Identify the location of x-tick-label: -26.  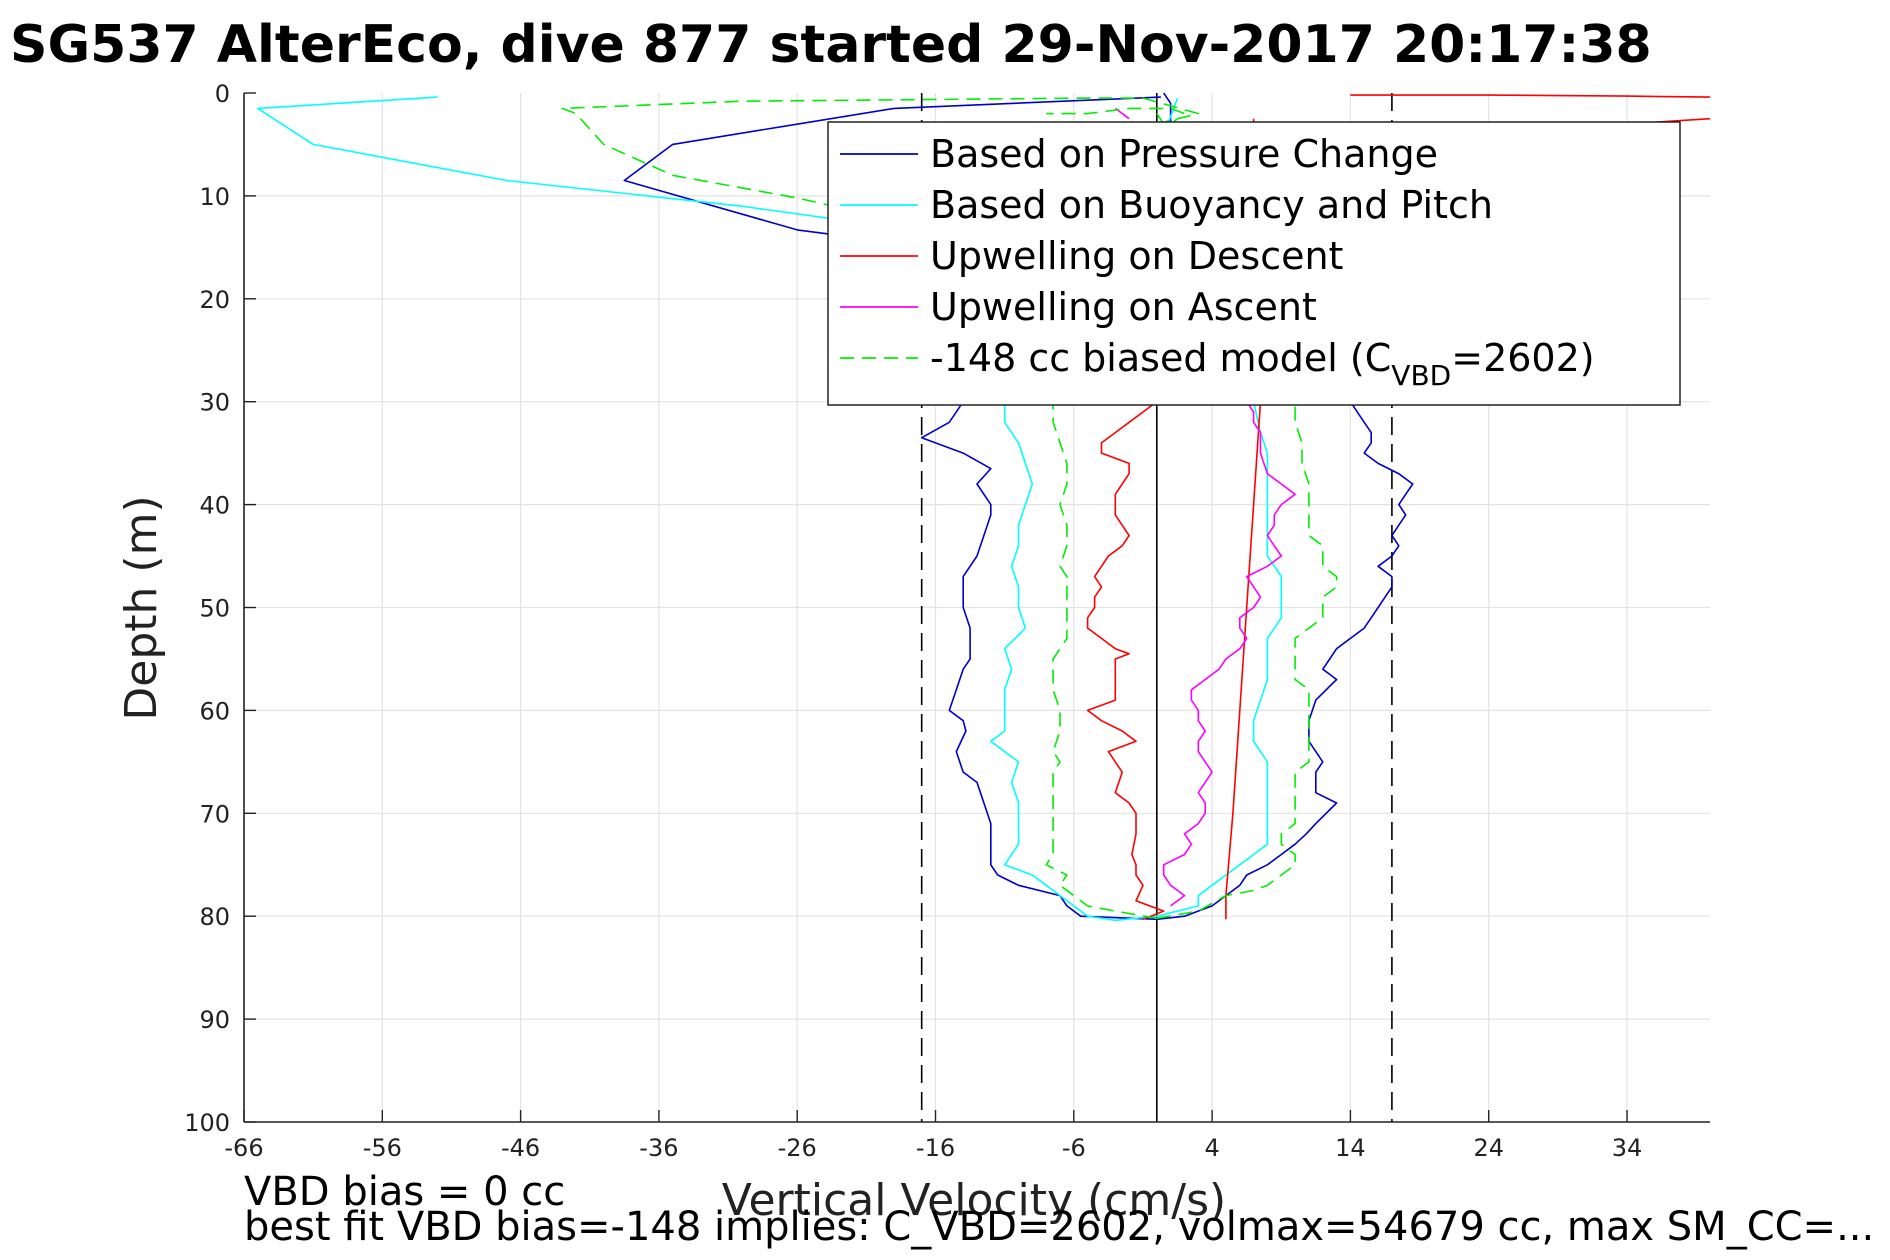
(797, 1148).